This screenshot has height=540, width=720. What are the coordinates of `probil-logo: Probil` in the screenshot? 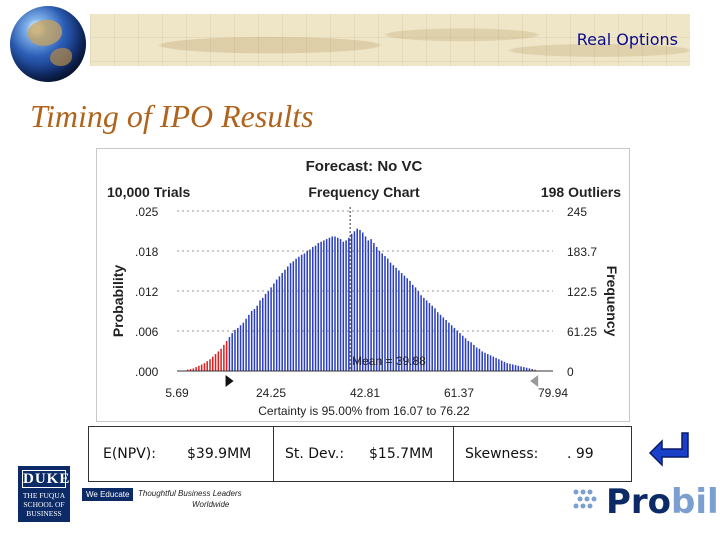 It's located at (645, 502).